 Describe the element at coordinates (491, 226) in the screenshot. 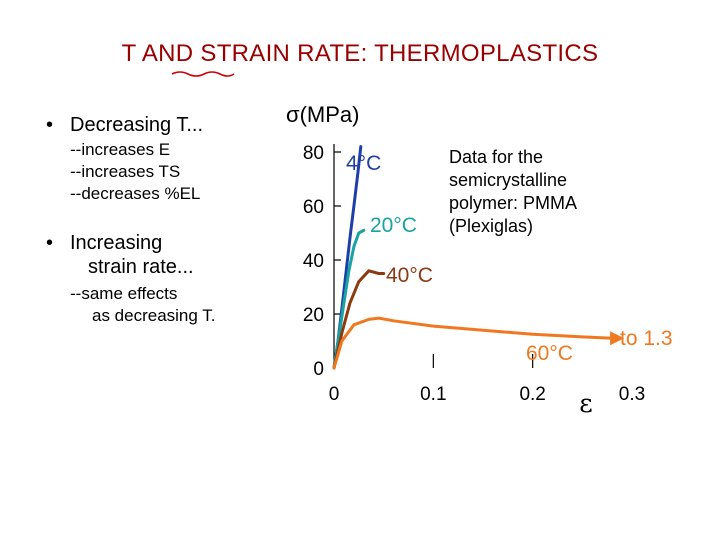

I see `annotation-line: (Plexiglas)` at that location.